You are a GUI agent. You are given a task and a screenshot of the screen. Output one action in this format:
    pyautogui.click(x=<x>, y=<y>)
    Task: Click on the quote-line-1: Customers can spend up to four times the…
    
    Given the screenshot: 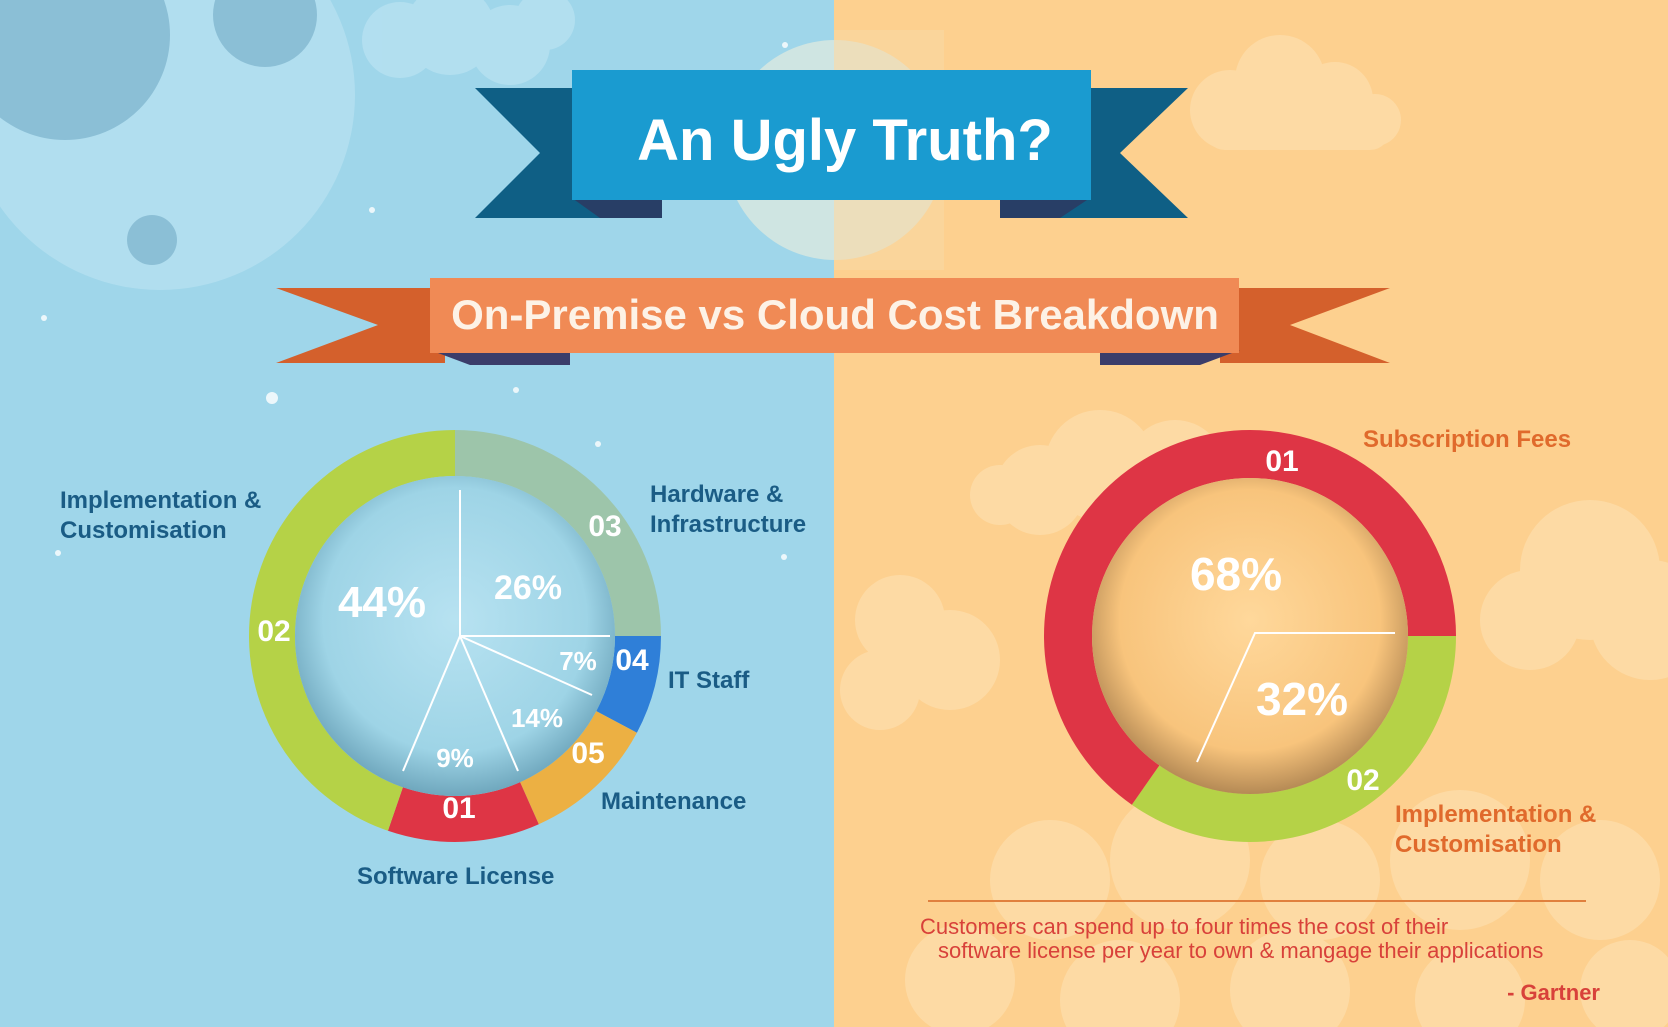 What is the action you would take?
    pyautogui.click(x=1184, y=926)
    